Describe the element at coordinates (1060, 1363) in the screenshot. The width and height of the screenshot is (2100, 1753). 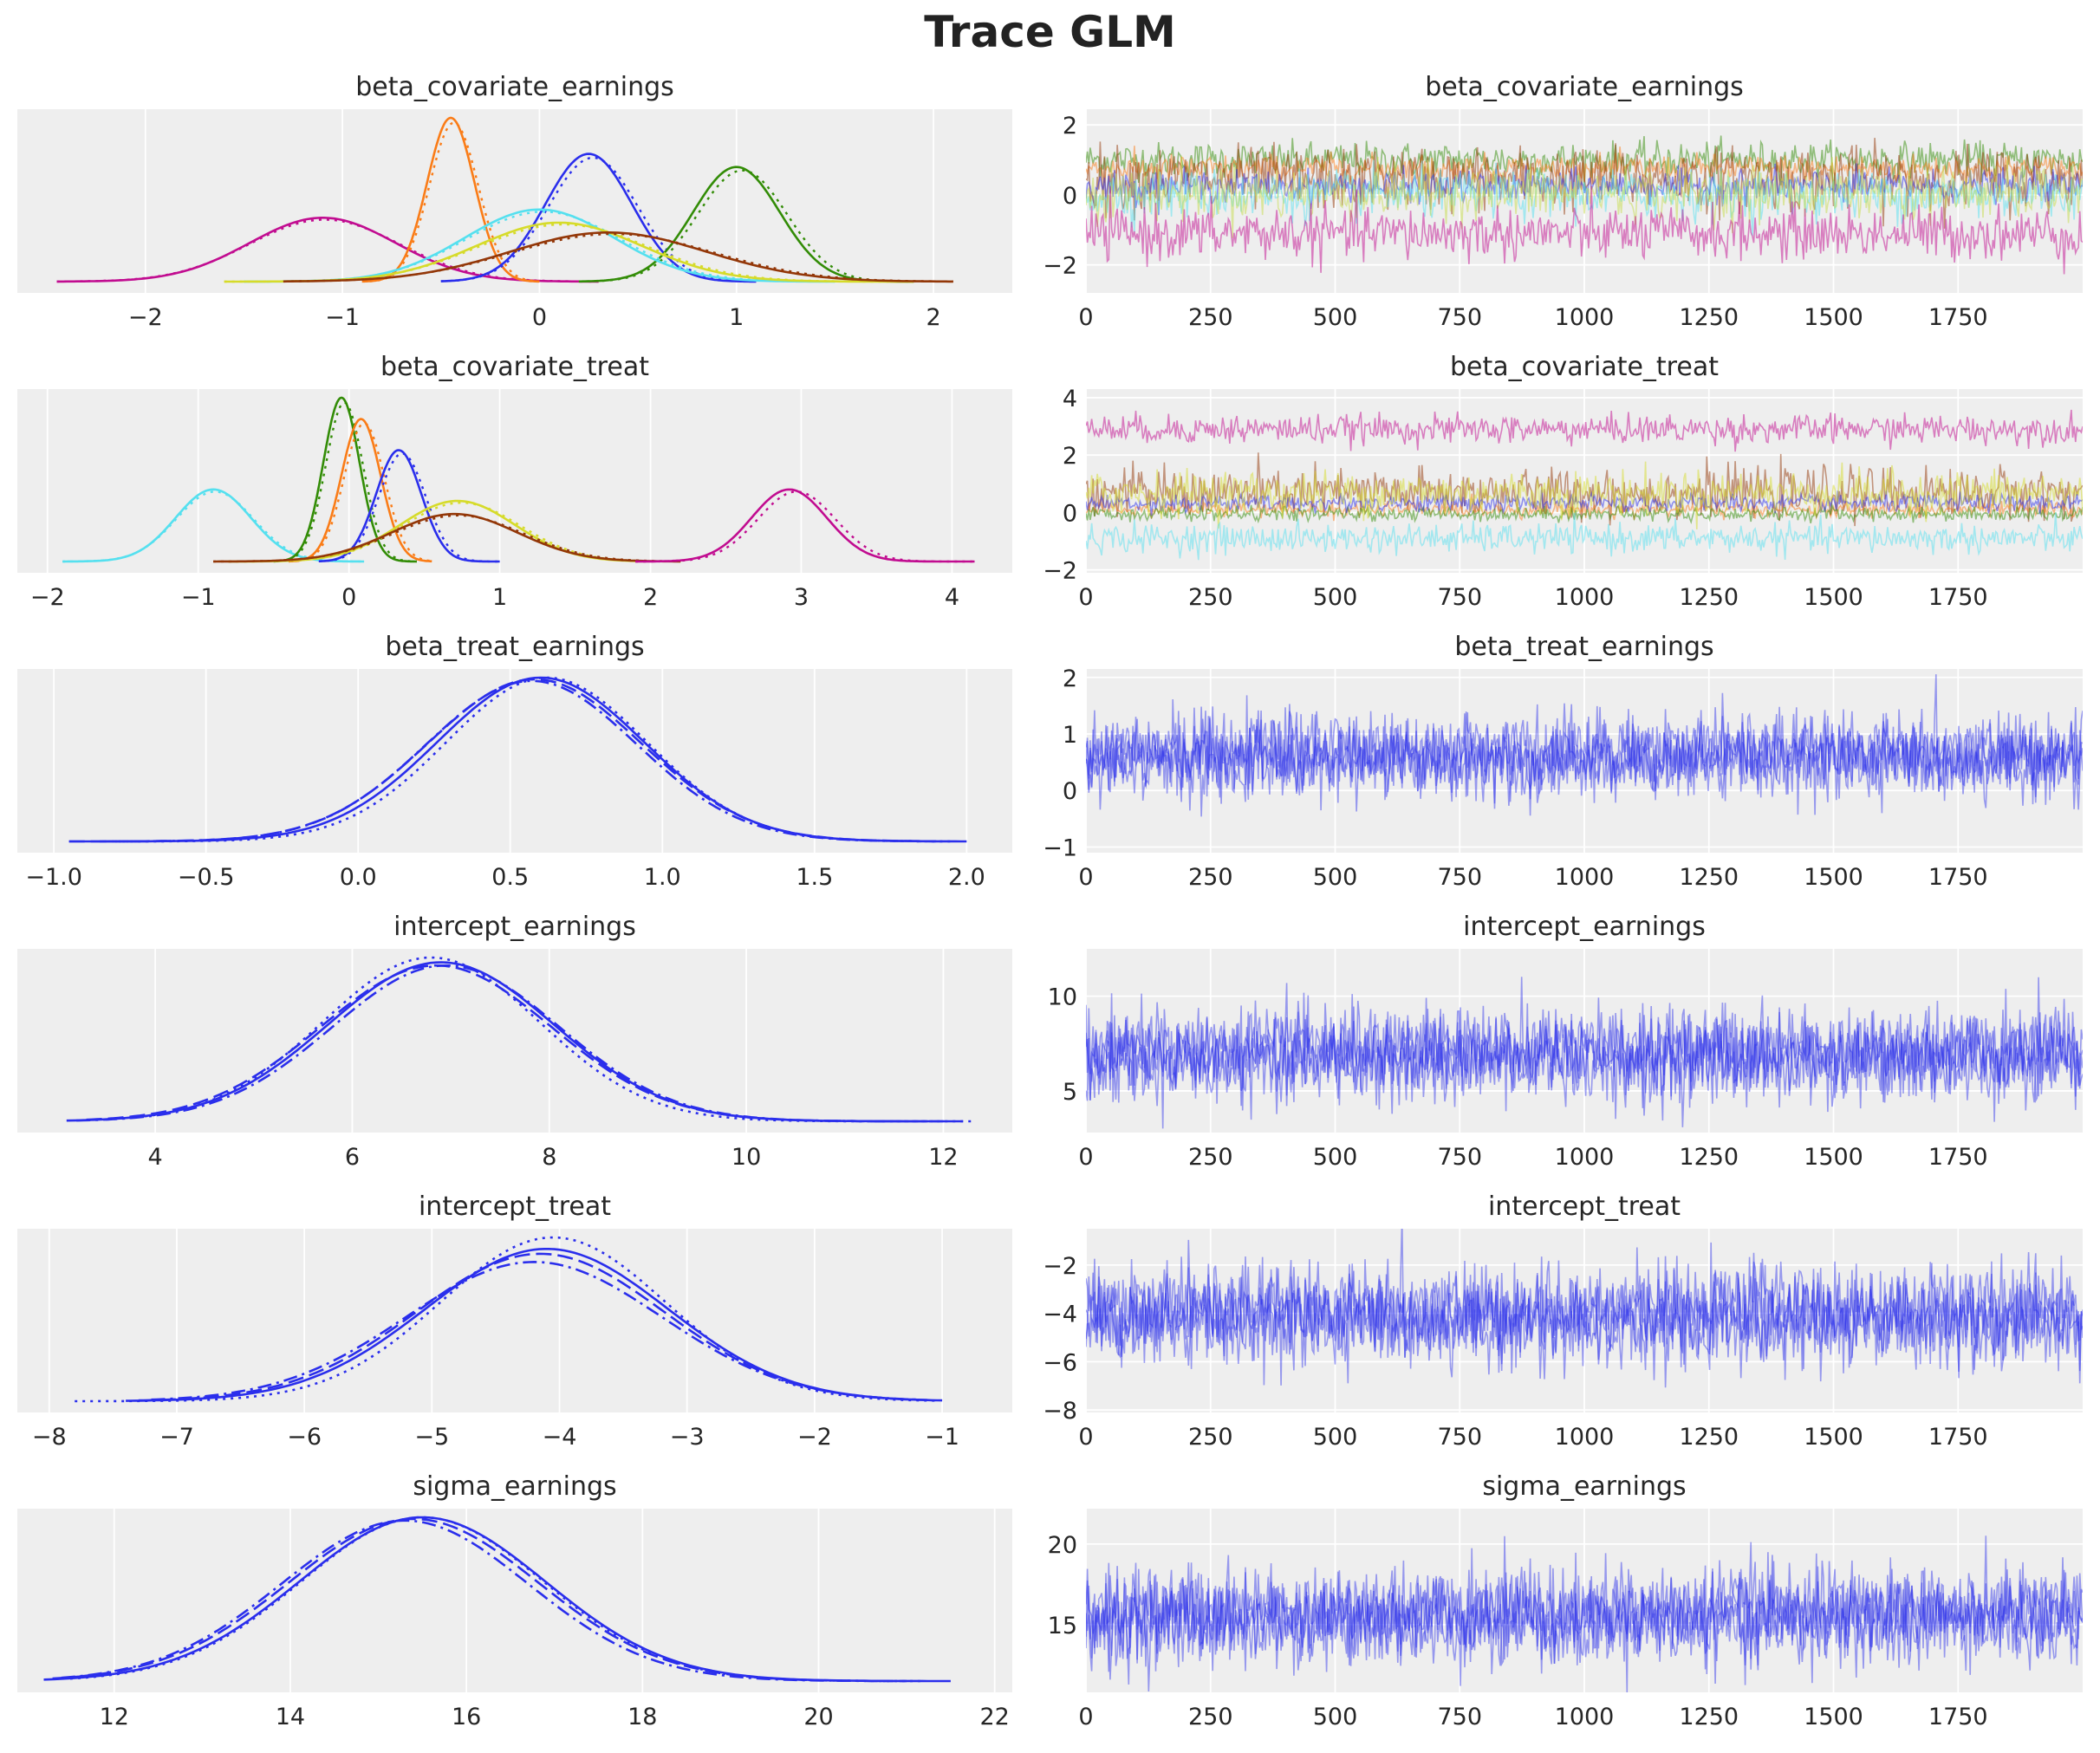
I see `trace-y-tick-label: −6` at that location.